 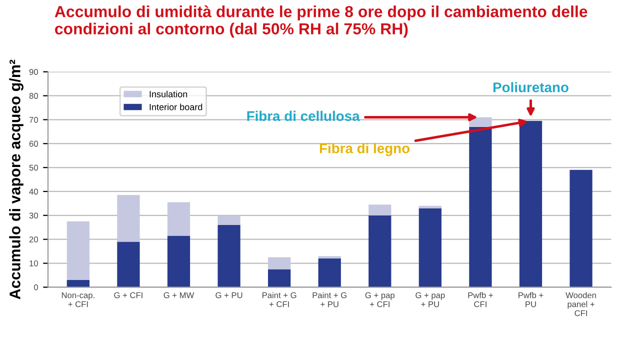 I want to click on x-tick-label: Non-cap. + CFI, so click(x=78, y=300).